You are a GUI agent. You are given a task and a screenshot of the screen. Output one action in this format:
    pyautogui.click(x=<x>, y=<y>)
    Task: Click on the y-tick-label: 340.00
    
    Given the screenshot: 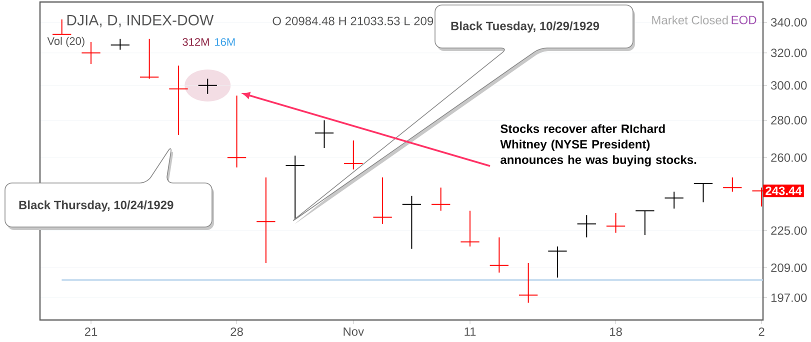 What is the action you would take?
    pyautogui.click(x=788, y=22)
    